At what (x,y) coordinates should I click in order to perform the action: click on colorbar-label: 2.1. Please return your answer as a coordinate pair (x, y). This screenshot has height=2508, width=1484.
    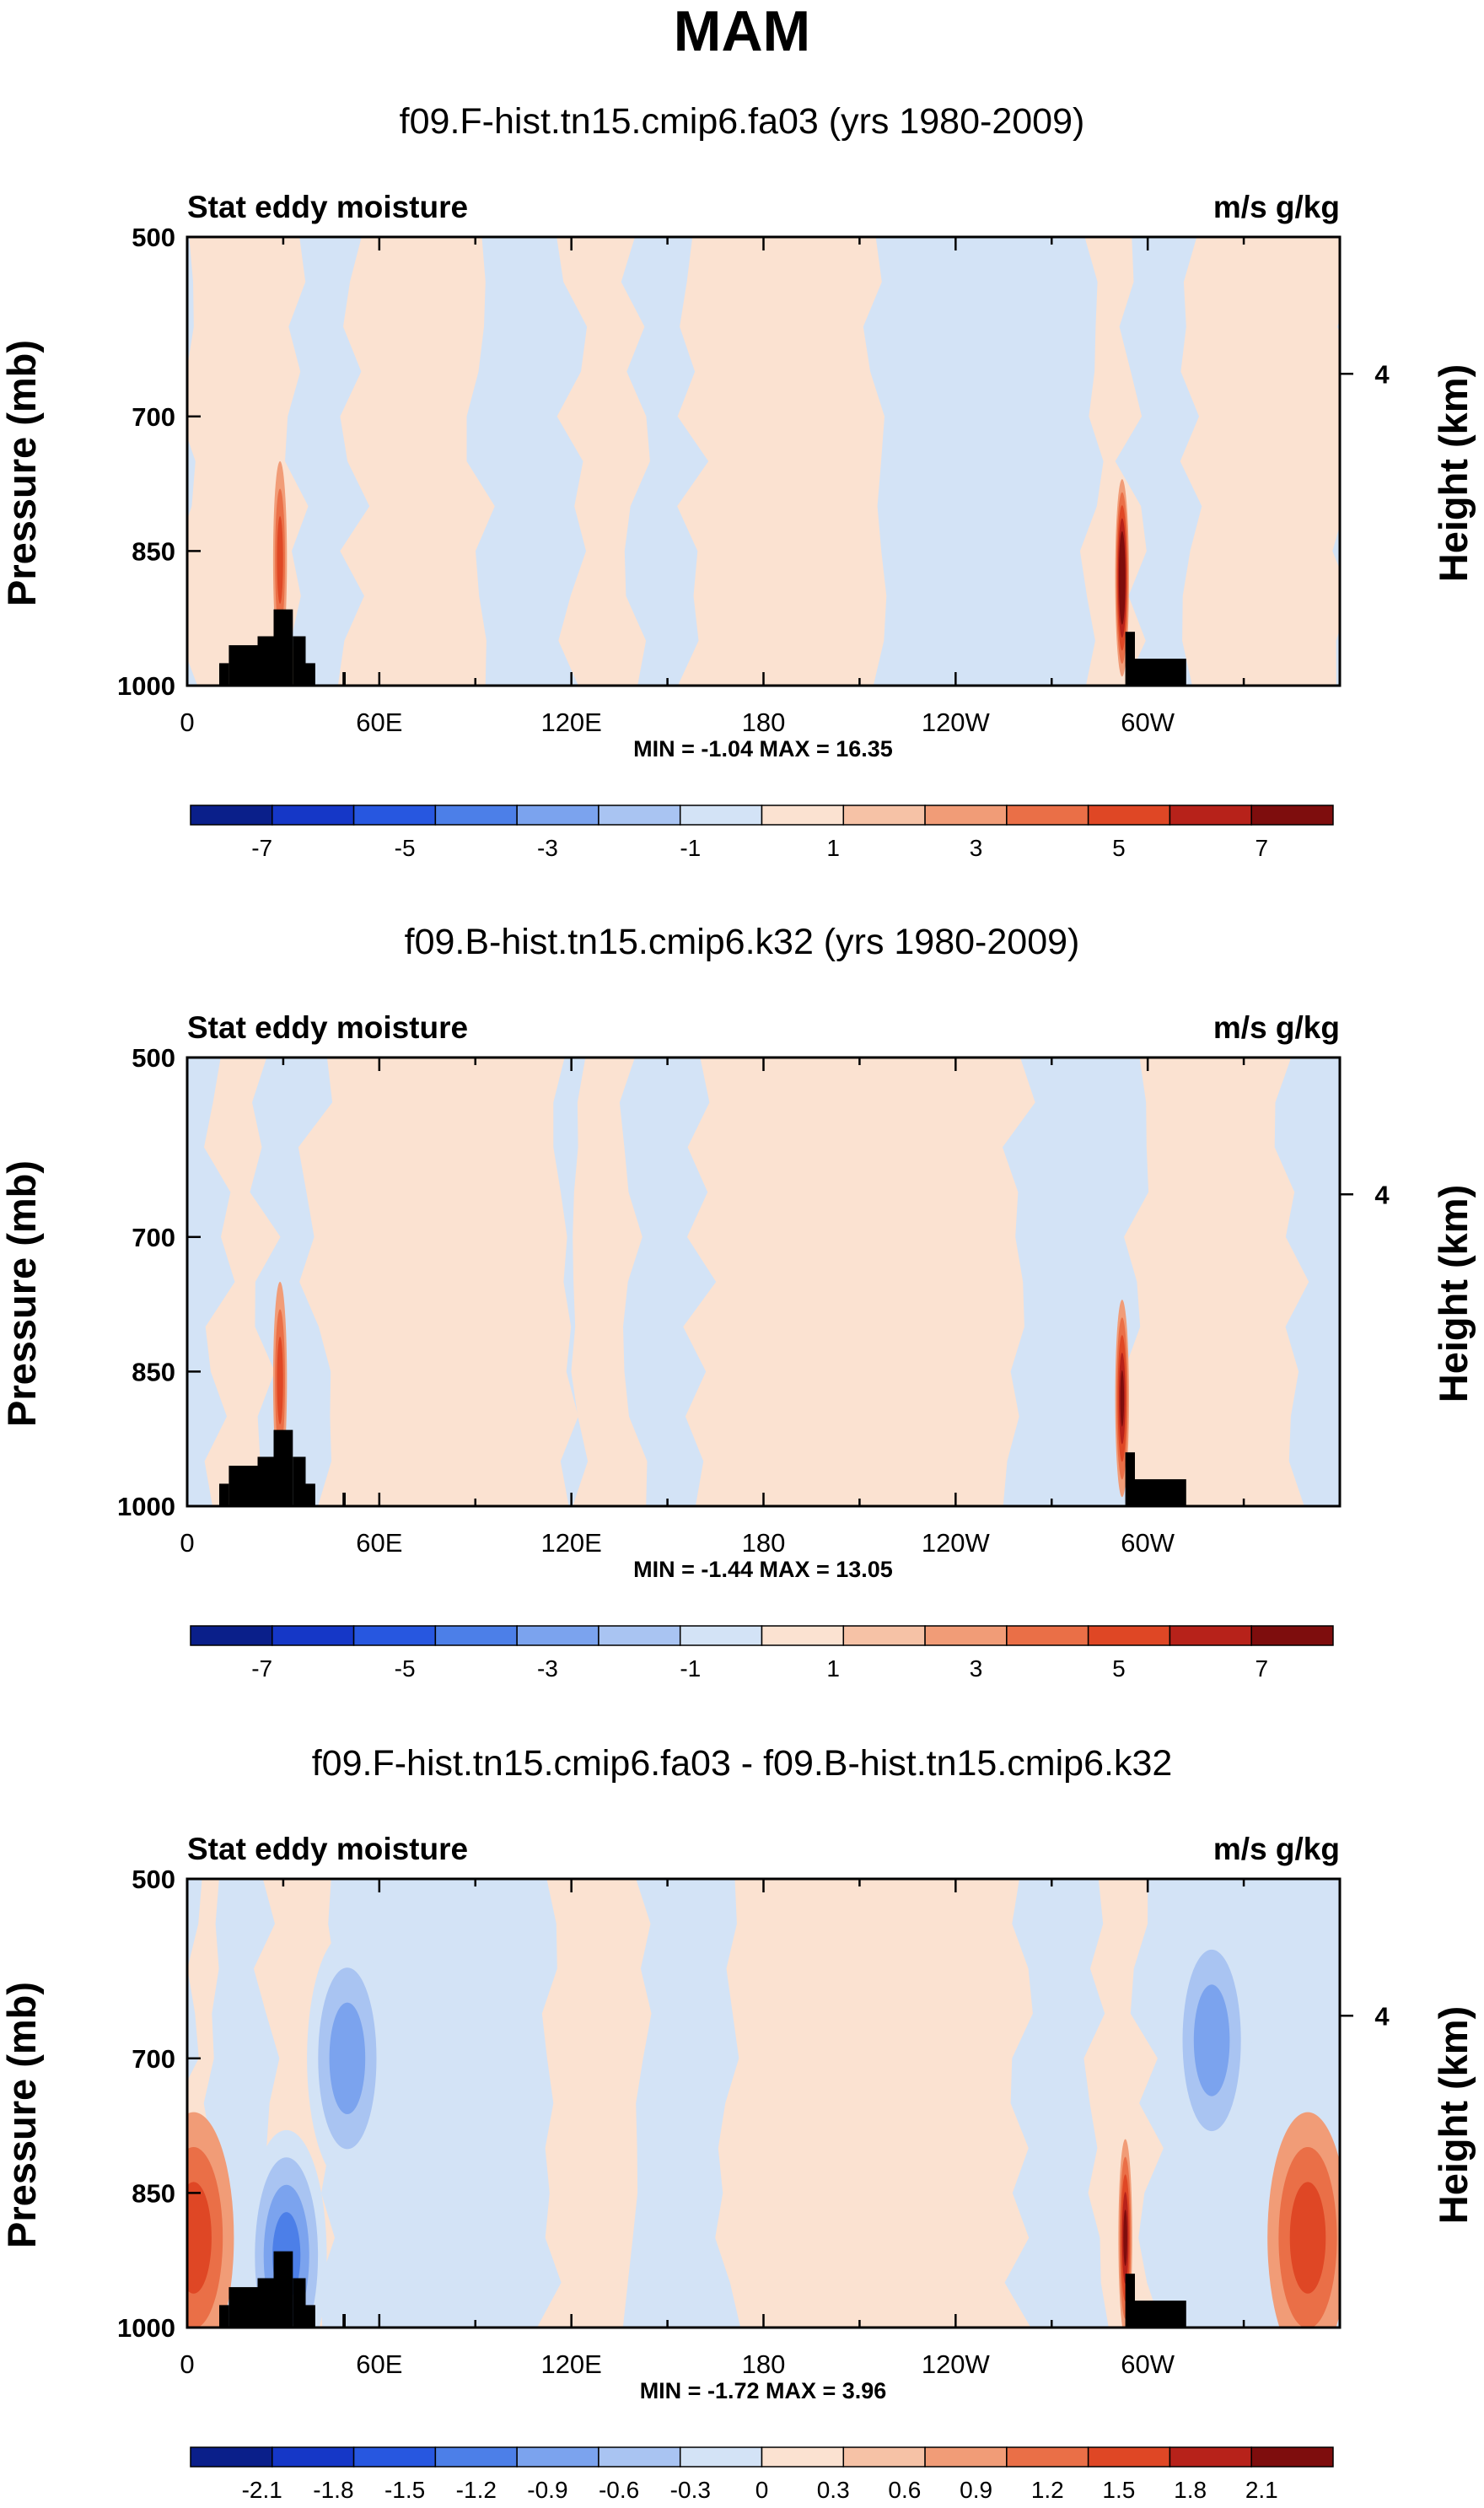
    Looking at the image, I should click on (1261, 2490).